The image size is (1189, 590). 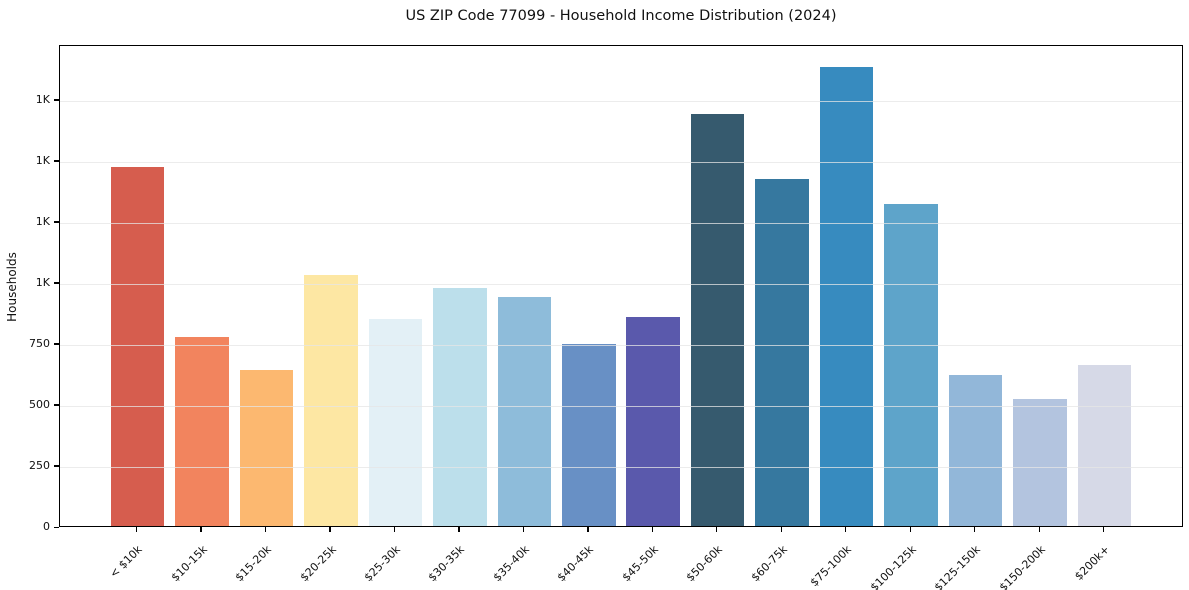 I want to click on x-tick-label-text: $25-30k, so click(x=382, y=563).